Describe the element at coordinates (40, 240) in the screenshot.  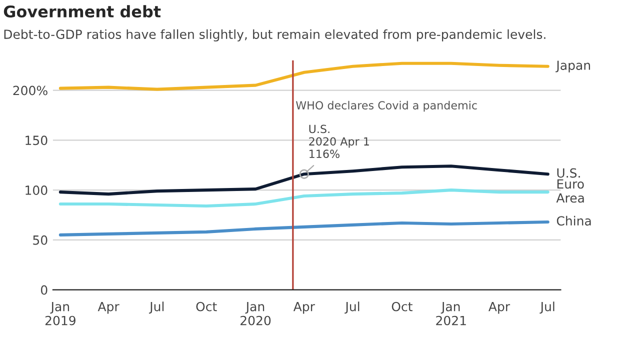
I see `y-tick-label: 50` at that location.